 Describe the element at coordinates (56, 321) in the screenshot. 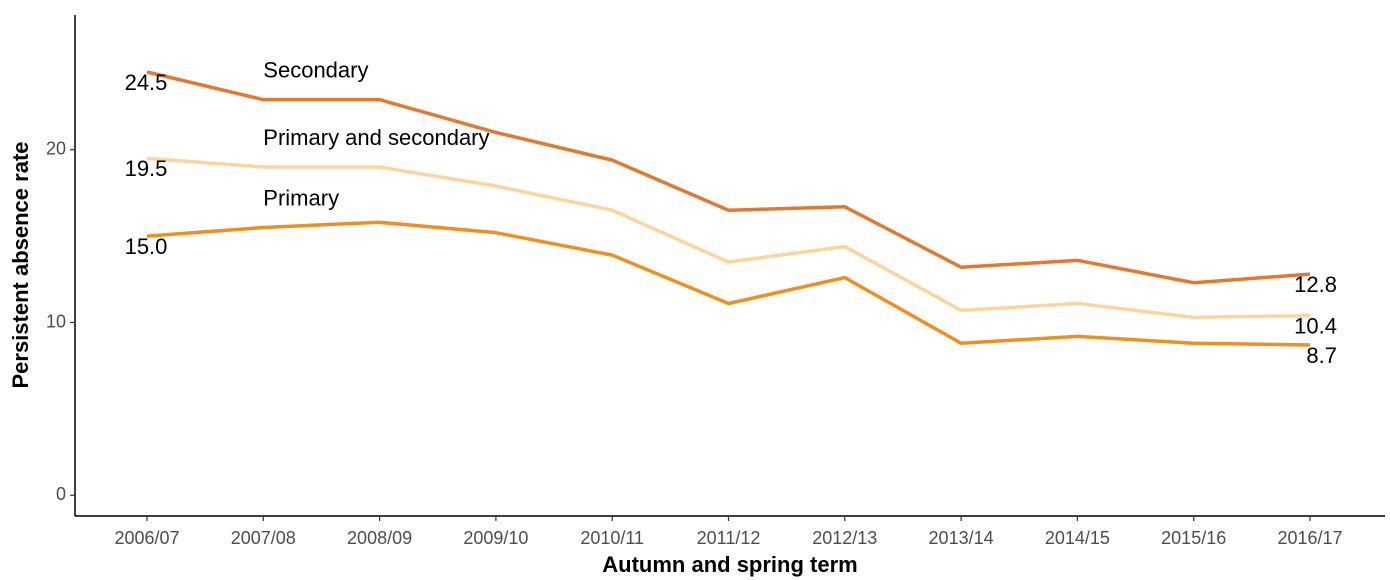

I see `y-tick-label: 10` at that location.